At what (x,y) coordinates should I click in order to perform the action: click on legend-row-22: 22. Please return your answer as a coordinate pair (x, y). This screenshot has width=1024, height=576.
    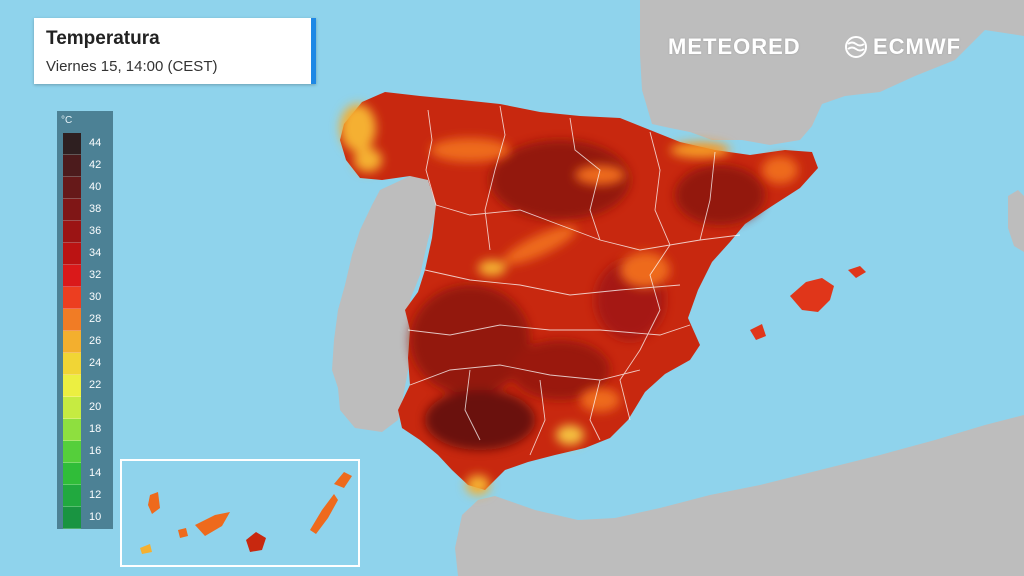
    Looking at the image, I should click on (86, 386).